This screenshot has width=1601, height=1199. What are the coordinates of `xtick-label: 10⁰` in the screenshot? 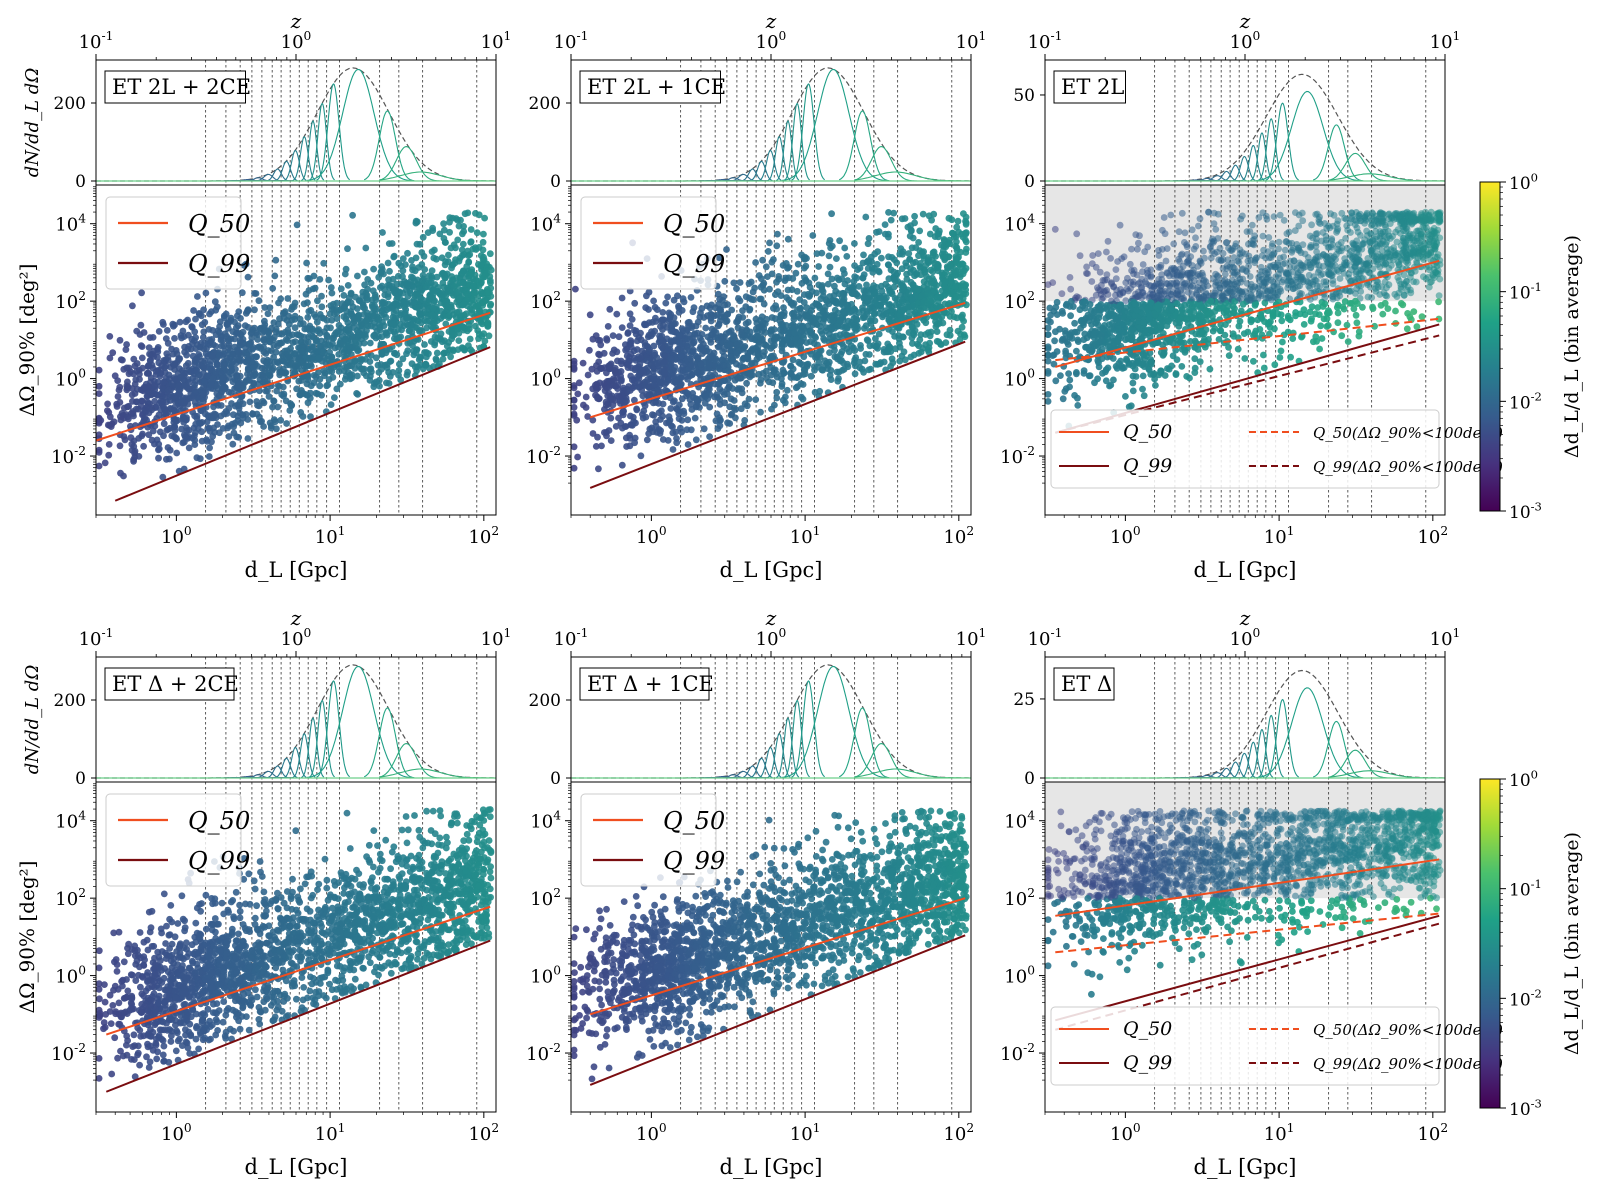 It's located at (176, 536).